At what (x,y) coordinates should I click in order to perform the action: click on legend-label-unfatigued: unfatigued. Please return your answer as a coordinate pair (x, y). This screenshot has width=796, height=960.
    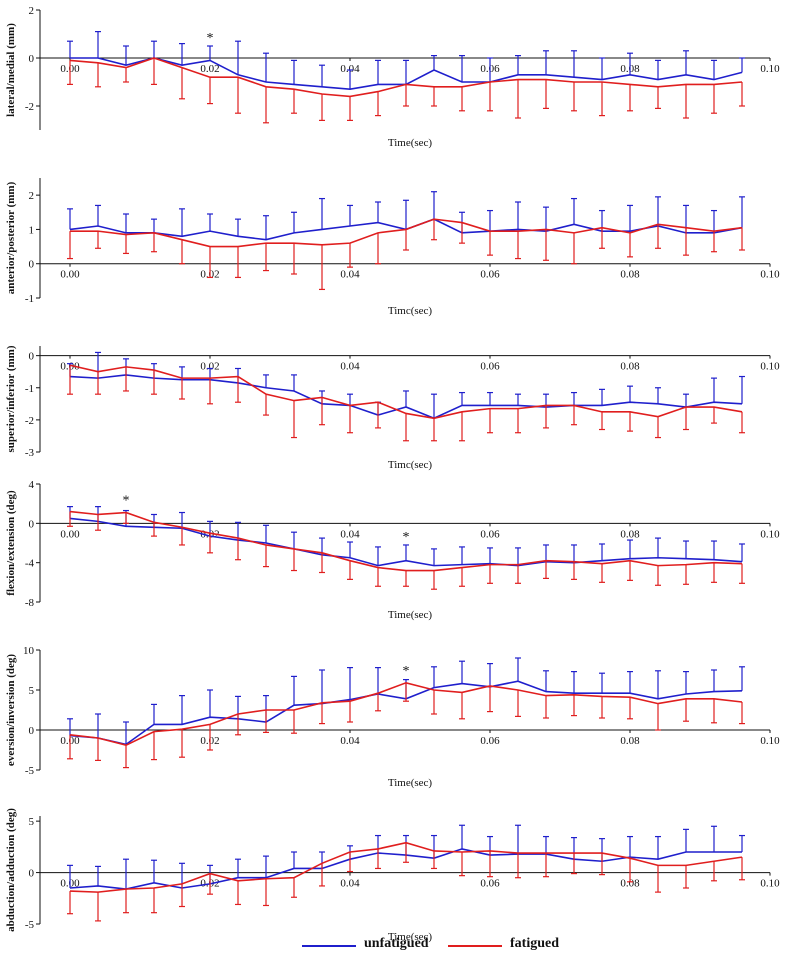
    Looking at the image, I should click on (396, 943).